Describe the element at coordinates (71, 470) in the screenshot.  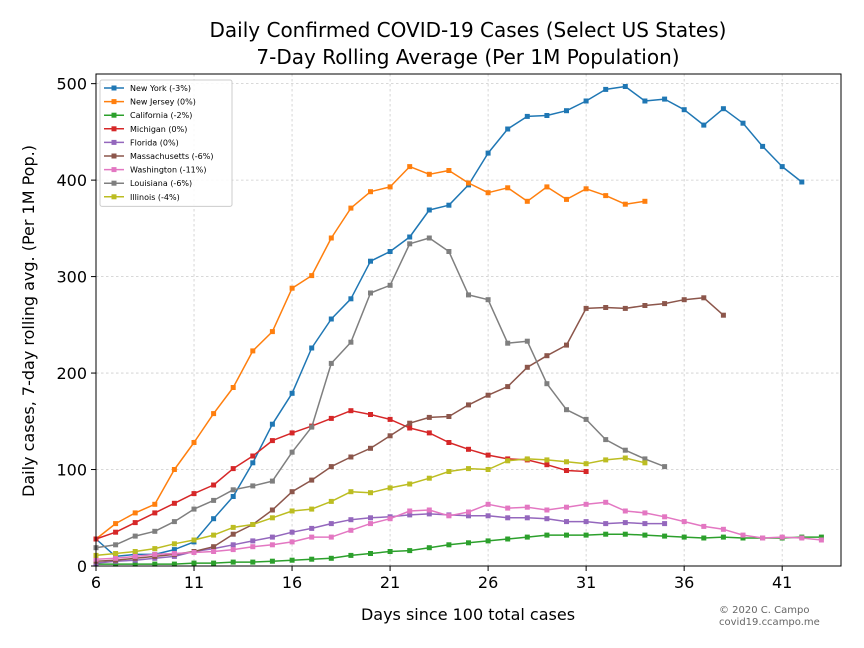
I see `y-tick-label: 100` at that location.